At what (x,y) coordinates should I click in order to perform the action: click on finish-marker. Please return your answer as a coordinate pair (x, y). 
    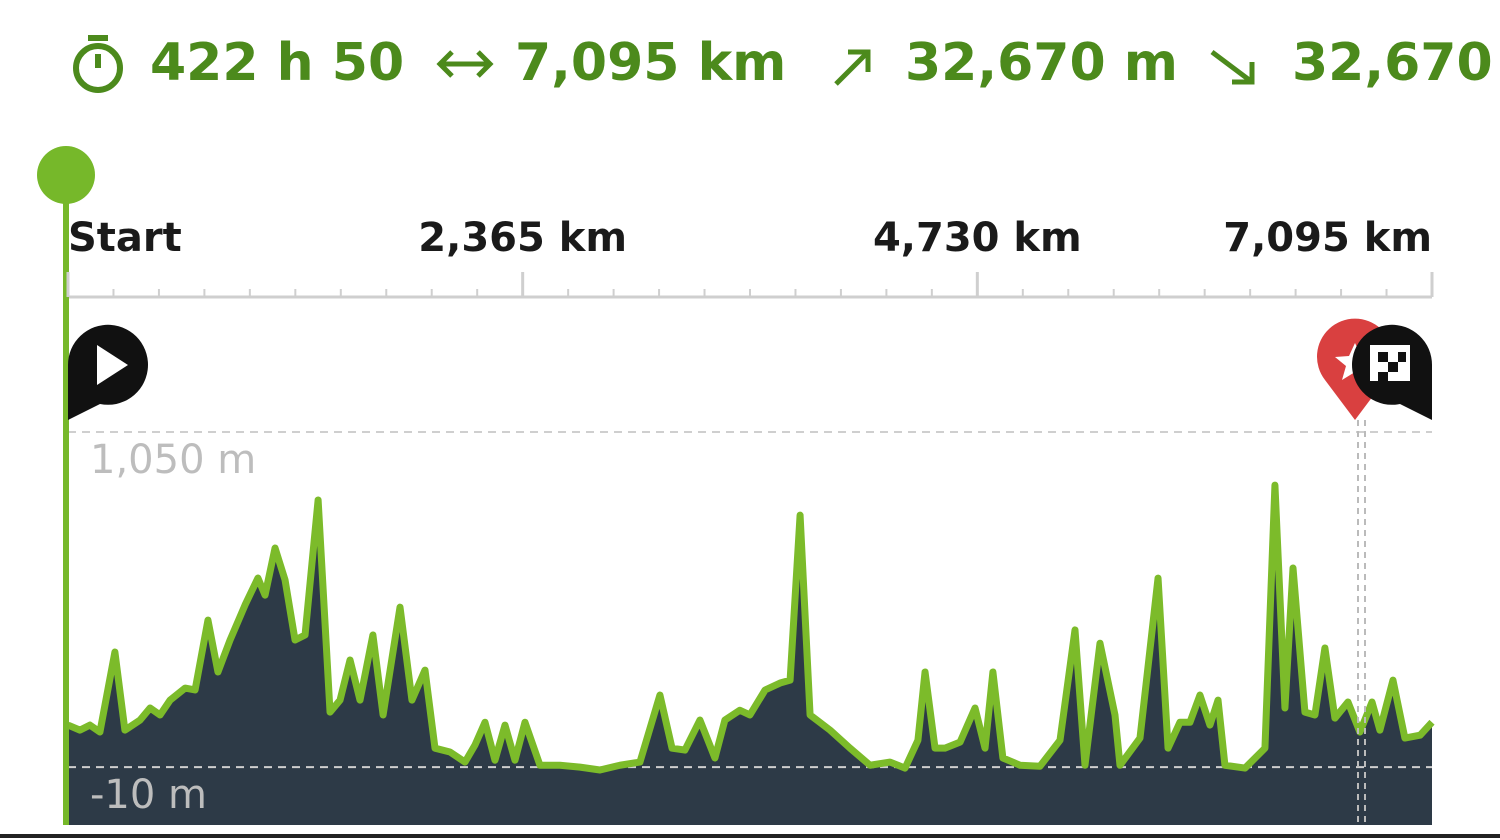
    Looking at the image, I should click on (1392, 372).